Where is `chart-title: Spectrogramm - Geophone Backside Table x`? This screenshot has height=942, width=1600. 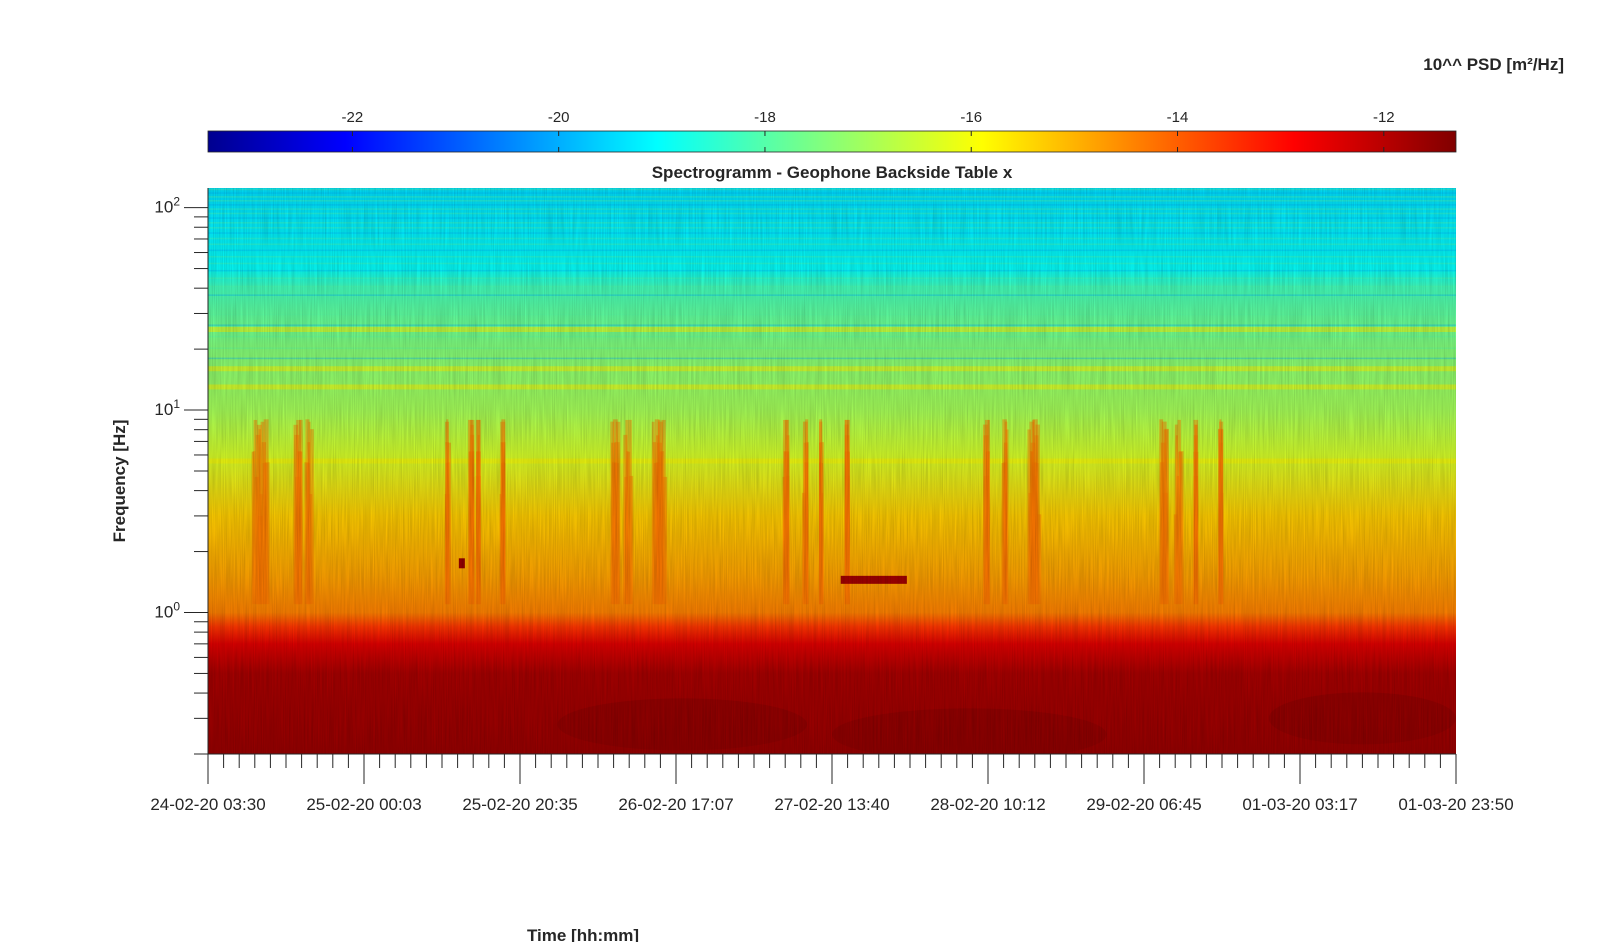
chart-title: Spectrogramm - Geophone Backside Table x is located at coordinates (832, 172).